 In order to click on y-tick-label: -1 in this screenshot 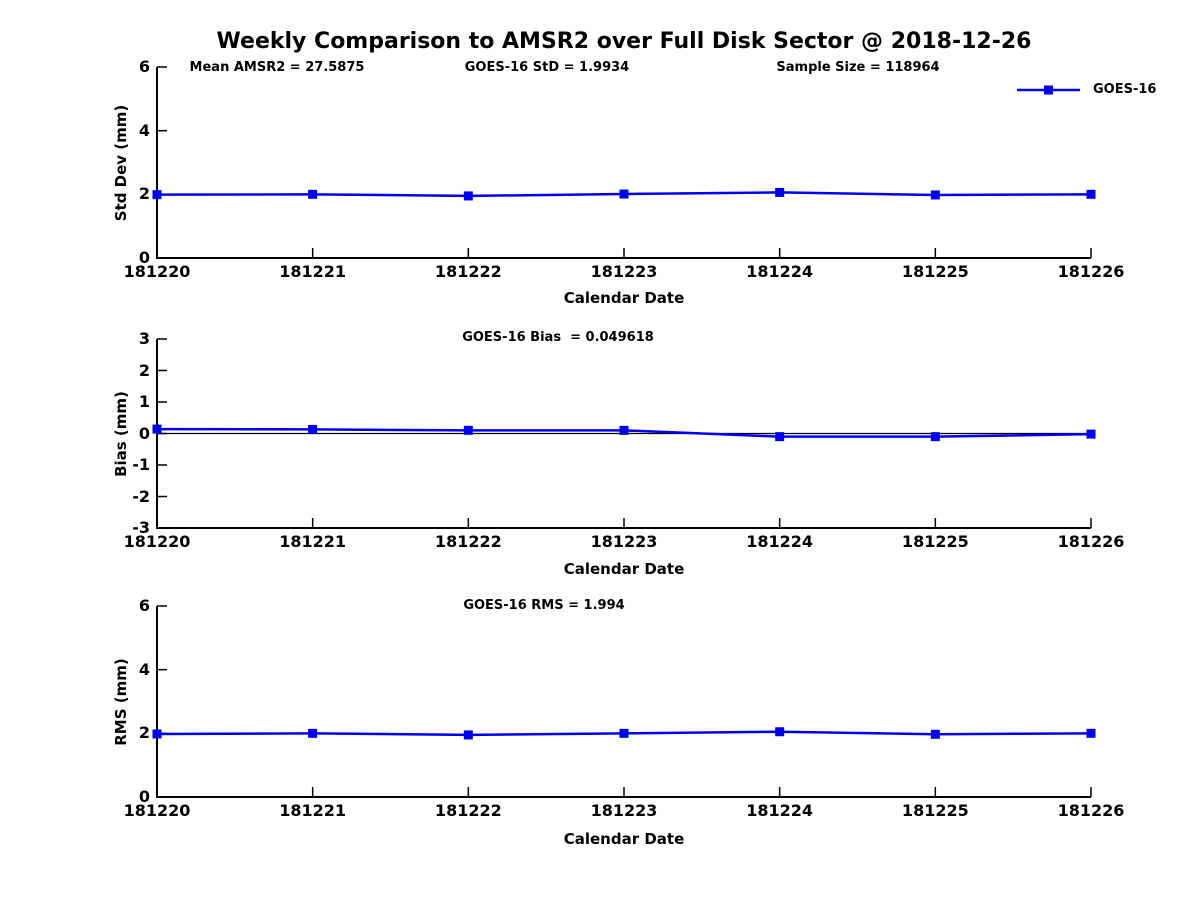, I will do `click(141, 464)`.